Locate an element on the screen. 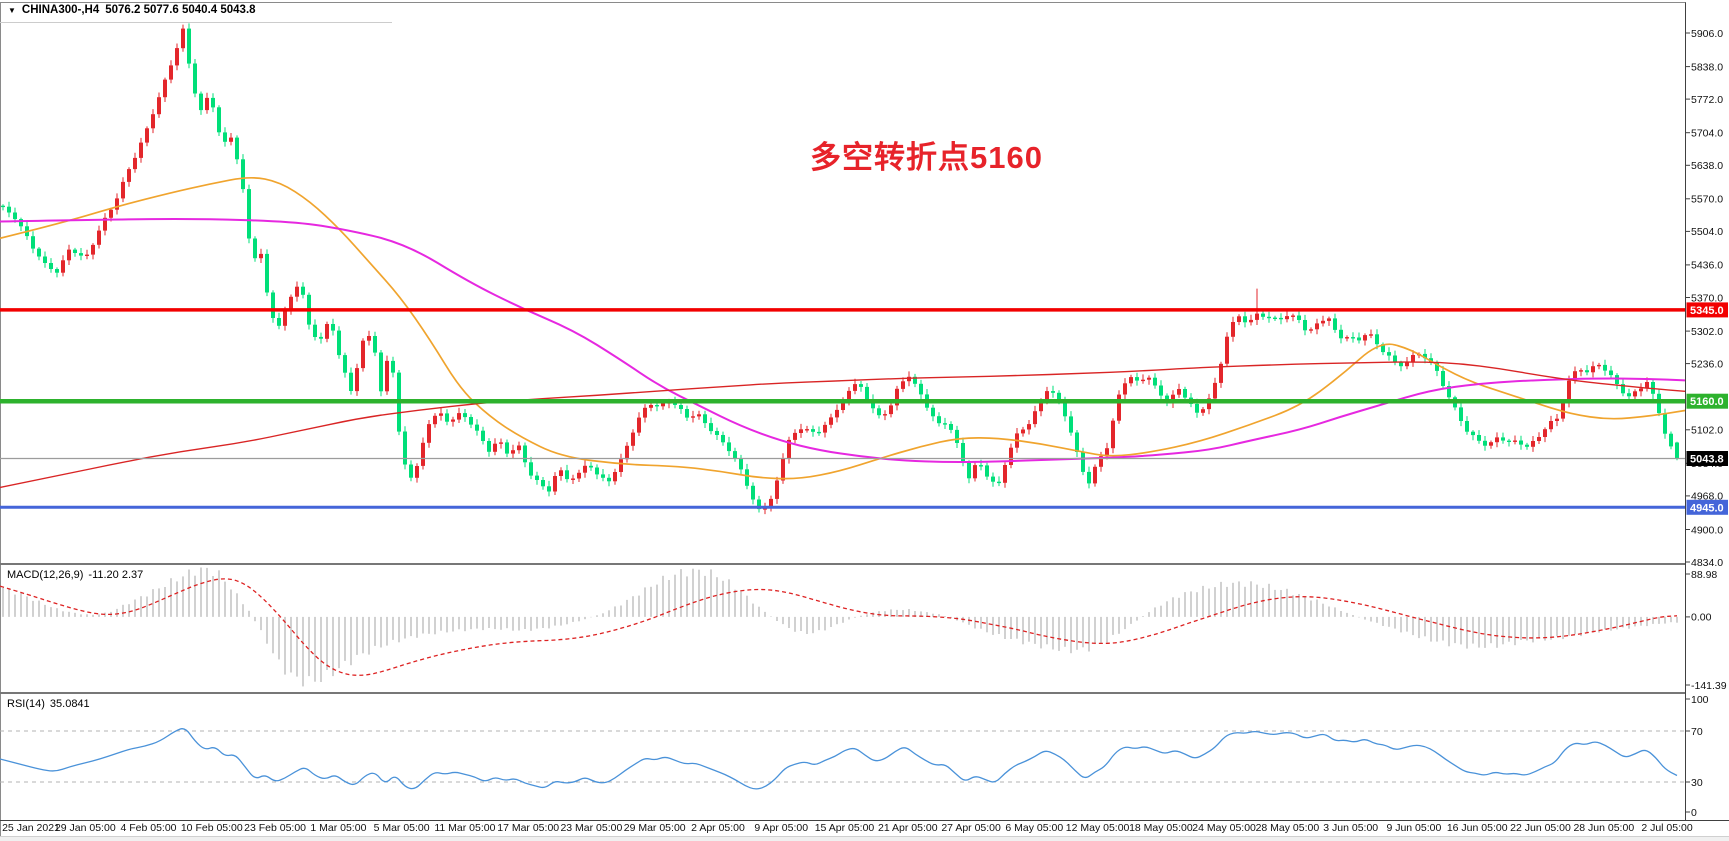 The image size is (1729, 841). svg-text: 16 Jun 05:00 is located at coordinates (1477, 828).